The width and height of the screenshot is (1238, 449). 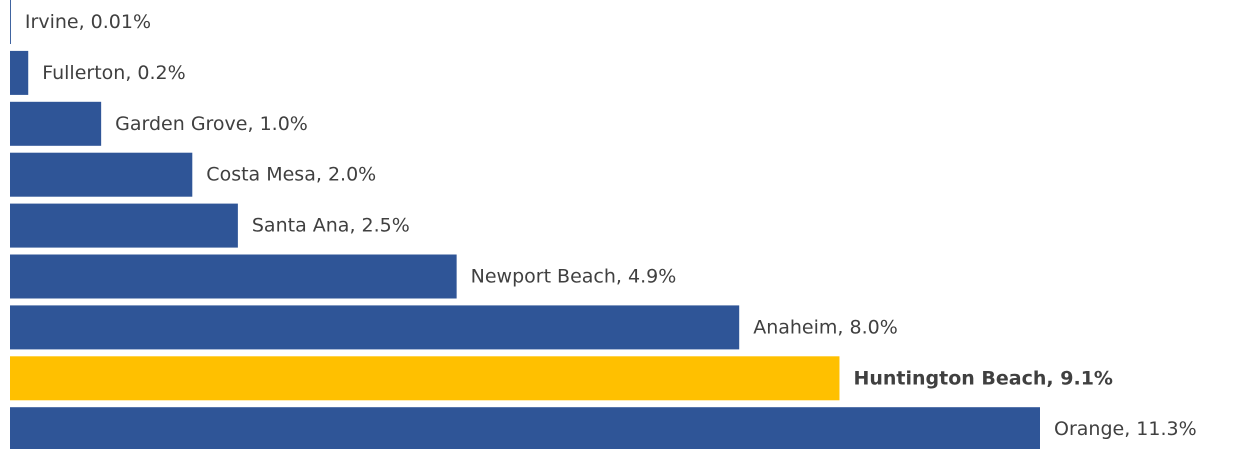 I want to click on category-label: Huntington Beach, so click(x=949, y=378).